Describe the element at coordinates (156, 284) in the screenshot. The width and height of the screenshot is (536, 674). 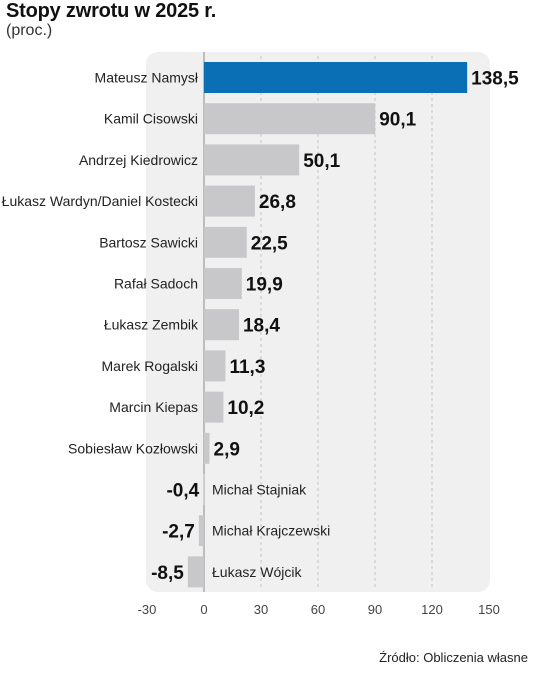
I see `category-label: Rafał Sadoch` at that location.